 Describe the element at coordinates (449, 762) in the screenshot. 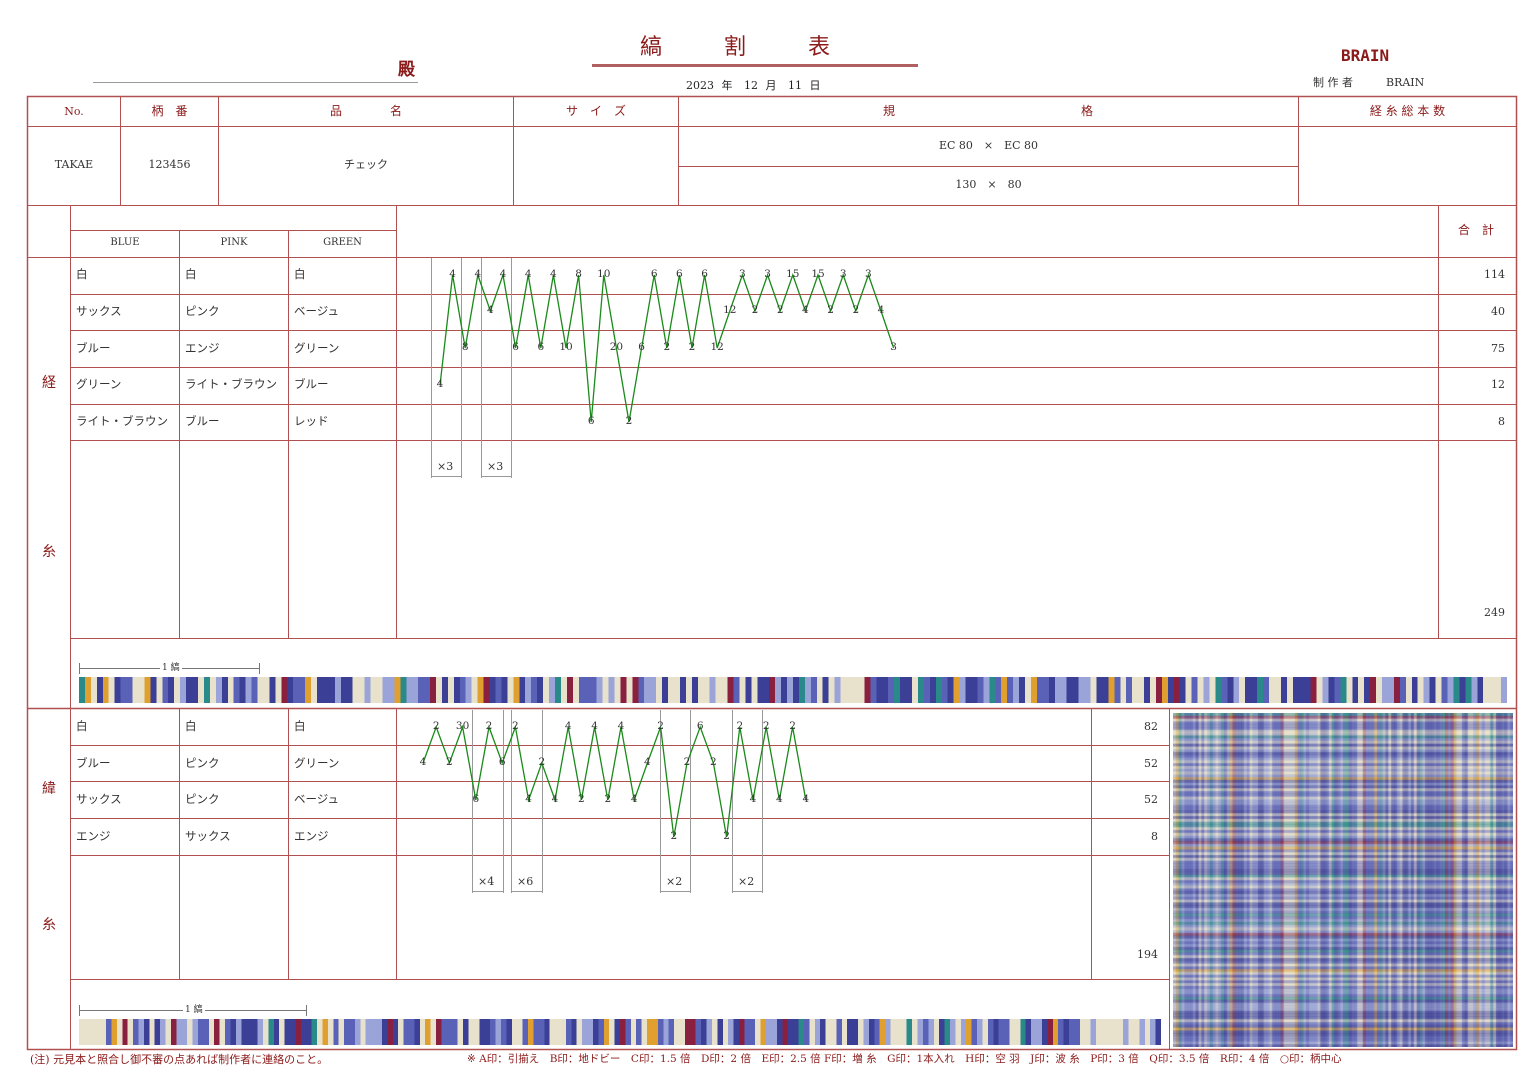

I see `weft-seq-label-2: 2` at that location.